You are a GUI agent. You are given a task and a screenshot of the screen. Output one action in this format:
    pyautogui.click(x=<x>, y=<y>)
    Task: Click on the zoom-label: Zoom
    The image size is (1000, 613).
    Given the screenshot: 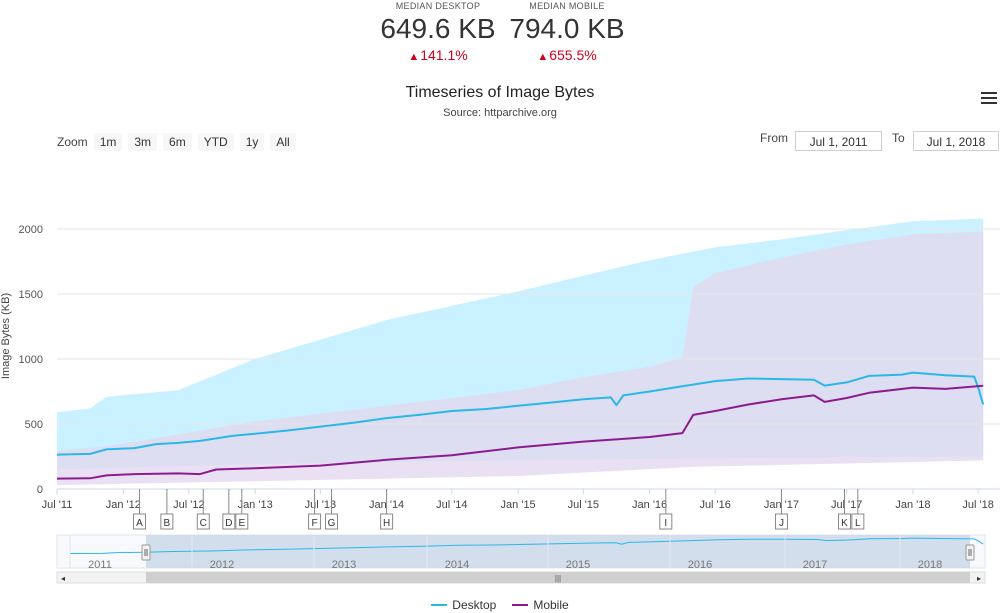 What is the action you would take?
    pyautogui.click(x=72, y=142)
    